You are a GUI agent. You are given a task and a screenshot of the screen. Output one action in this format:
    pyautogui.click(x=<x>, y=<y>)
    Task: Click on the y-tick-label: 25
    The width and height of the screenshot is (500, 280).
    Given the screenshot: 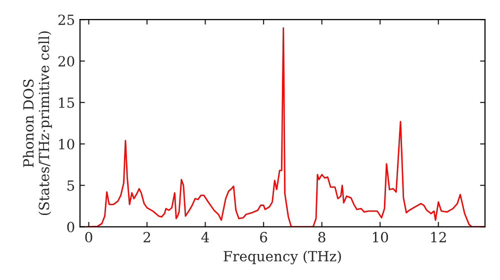 What is the action you would take?
    pyautogui.click(x=66, y=20)
    